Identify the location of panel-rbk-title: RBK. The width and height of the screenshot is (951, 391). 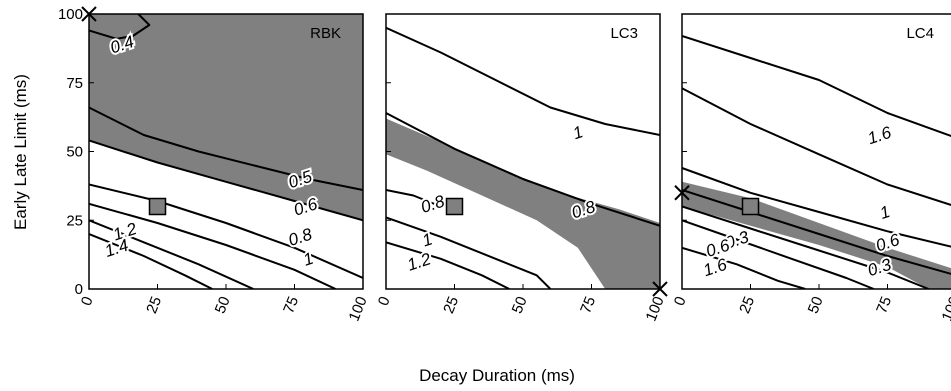
(325, 33).